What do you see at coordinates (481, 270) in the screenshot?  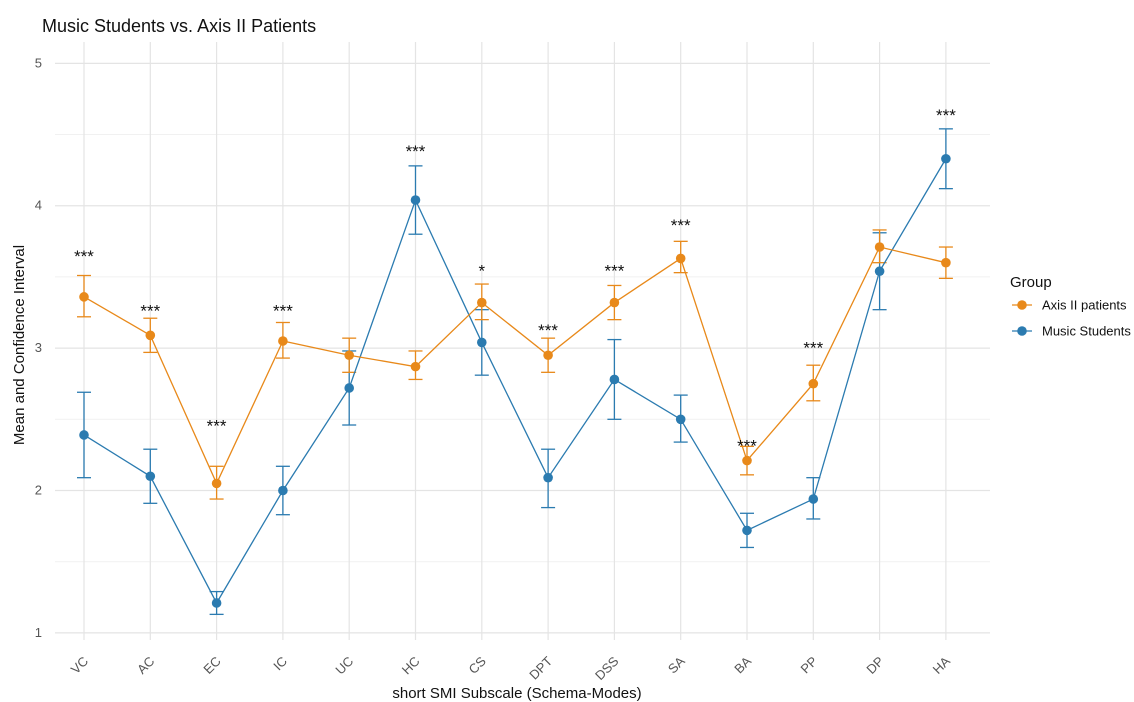 I see `significance-marker: *` at bounding box center [481, 270].